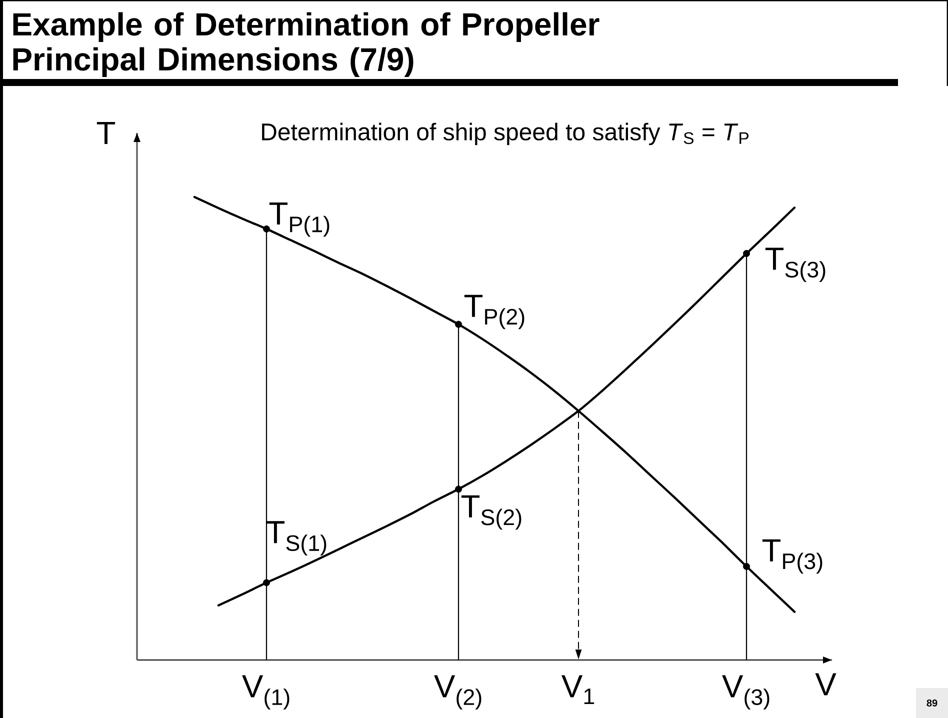 This screenshot has height=718, width=948. Describe the element at coordinates (296, 538) in the screenshot. I see `annotation: T$_{S(1)}$` at that location.